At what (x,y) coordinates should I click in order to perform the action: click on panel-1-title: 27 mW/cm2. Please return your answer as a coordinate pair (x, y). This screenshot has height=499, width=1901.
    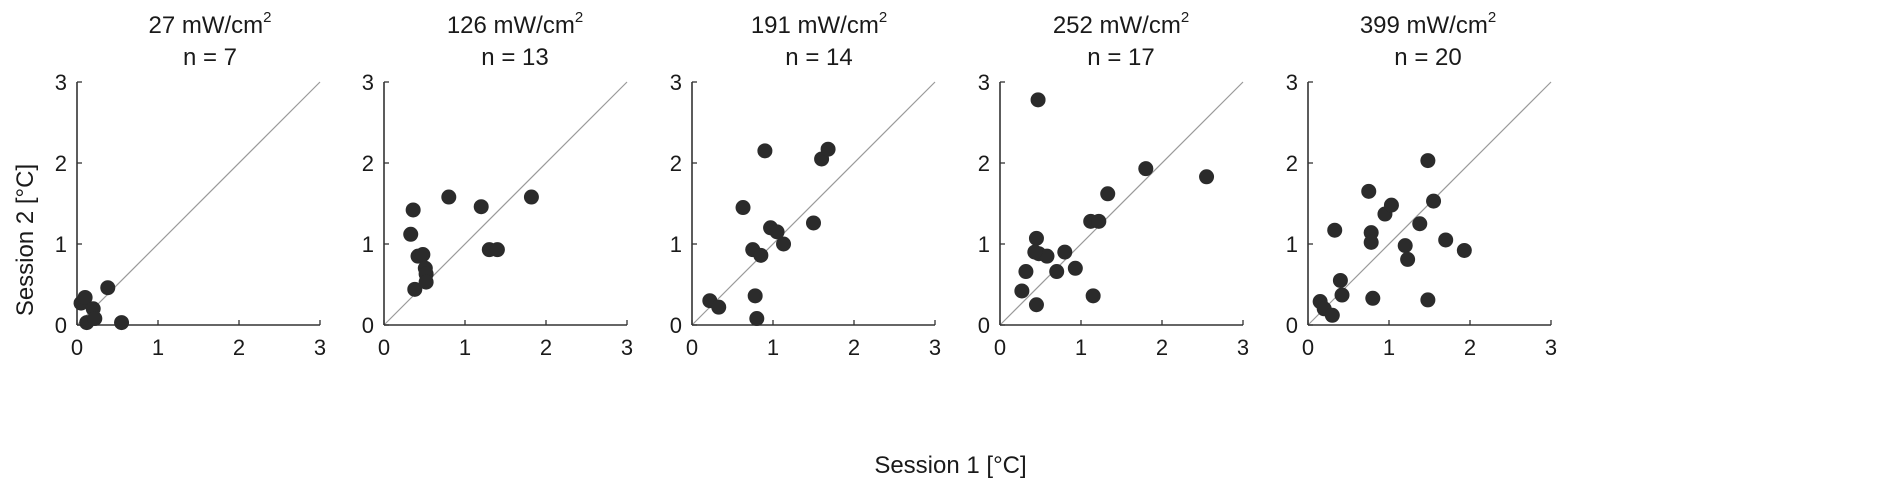
    Looking at the image, I should click on (210, 24).